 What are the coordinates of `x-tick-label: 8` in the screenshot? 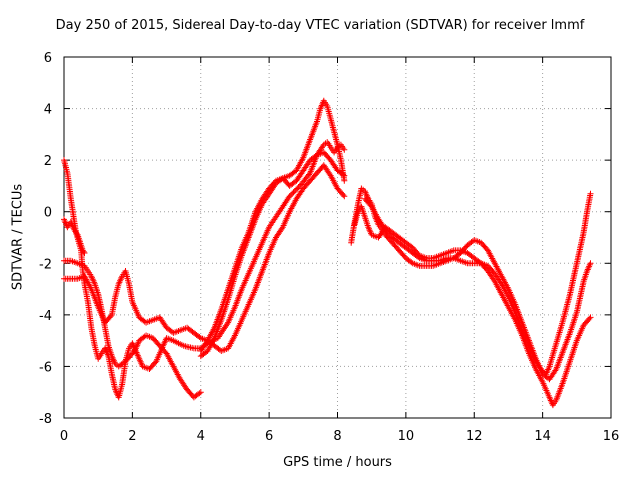 It's located at (337, 436).